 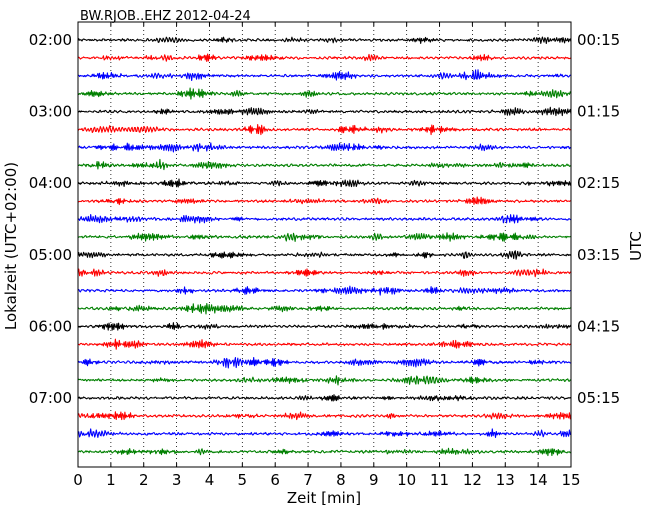 What do you see at coordinates (598, 326) in the screenshot?
I see `y-tick-label-right: 04:15` at bounding box center [598, 326].